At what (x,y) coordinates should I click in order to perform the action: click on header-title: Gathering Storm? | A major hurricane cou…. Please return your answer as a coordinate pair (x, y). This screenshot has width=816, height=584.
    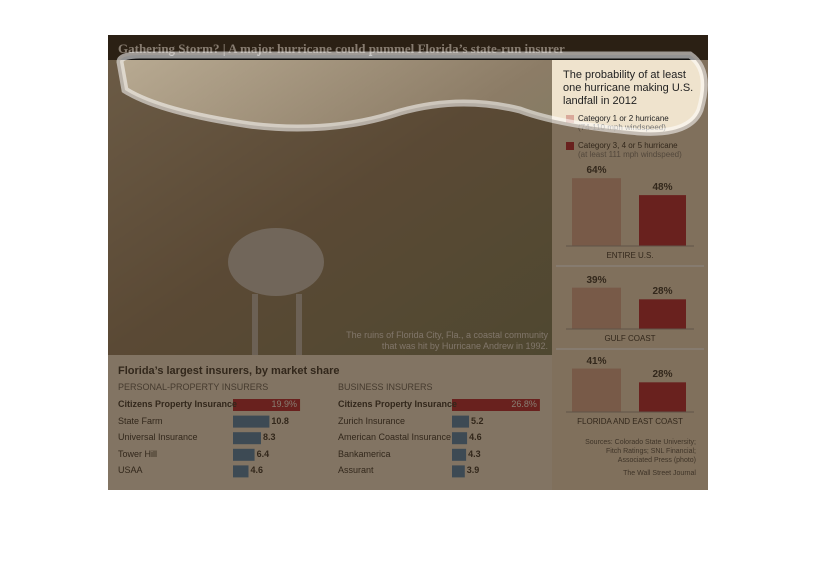
    Looking at the image, I should click on (341, 48).